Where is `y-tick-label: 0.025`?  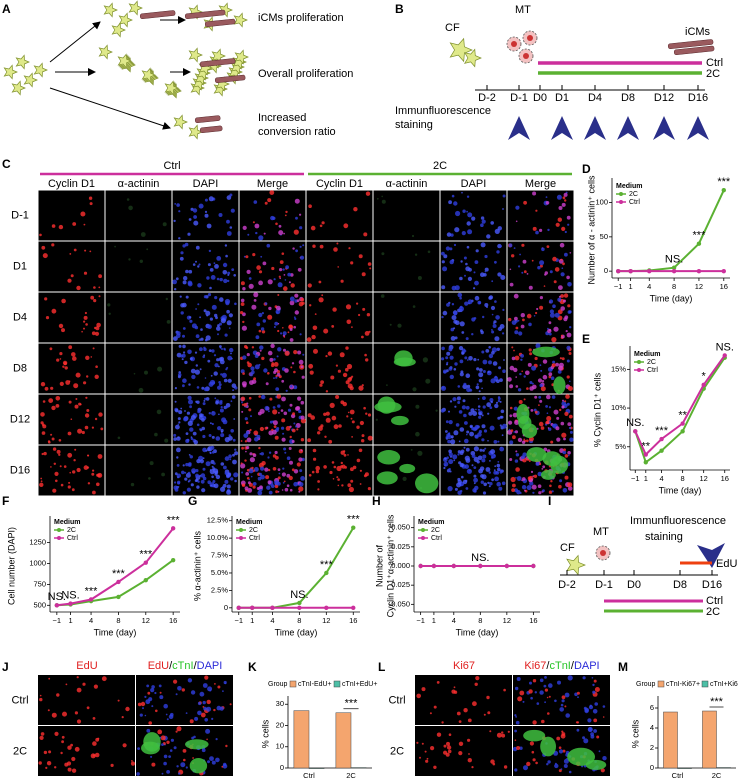 y-tick-label: 0.025 is located at coordinates (400, 546).